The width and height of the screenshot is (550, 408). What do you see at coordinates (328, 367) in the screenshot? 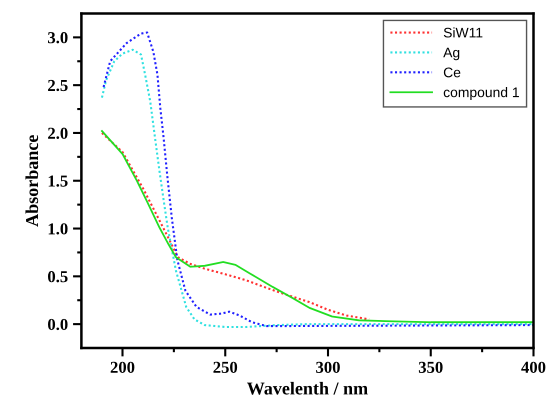
I see `x-tick-label: 300` at bounding box center [328, 367].